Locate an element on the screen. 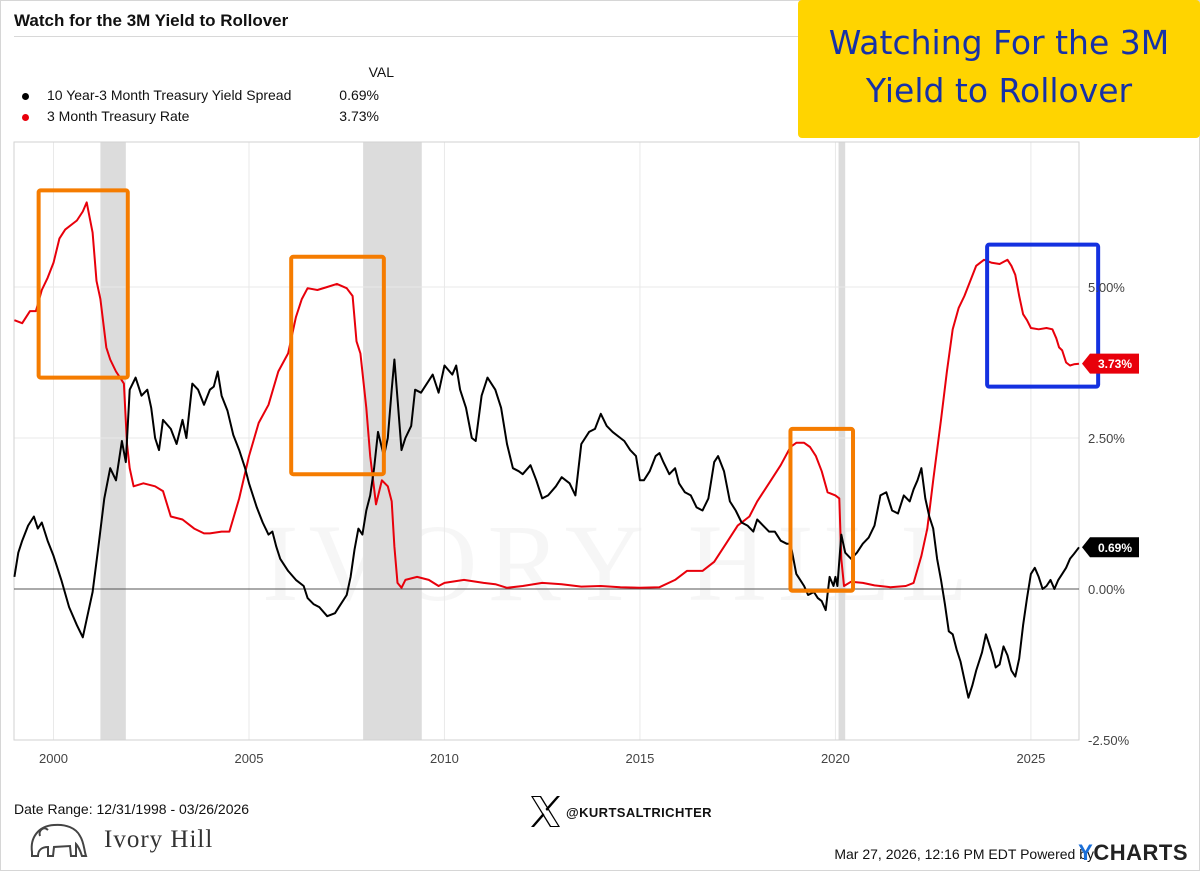 The width and height of the screenshot is (1200, 871). end-value-label: 3.73% is located at coordinates (1110, 363).